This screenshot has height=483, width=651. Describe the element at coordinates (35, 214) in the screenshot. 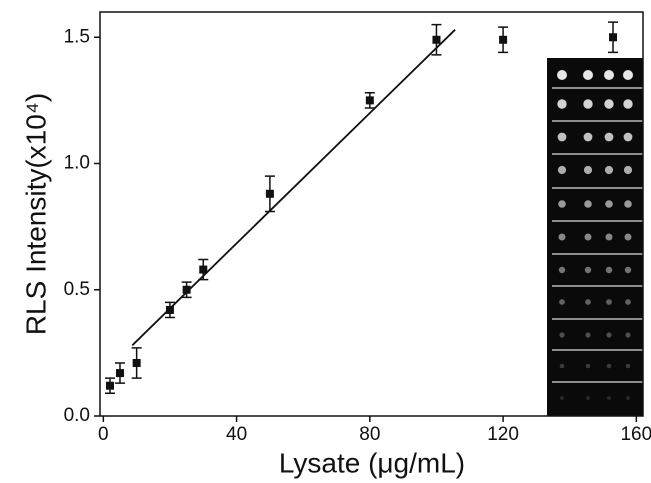

I see `y-axis-label: RLS Intensity(x10⁴)` at that location.